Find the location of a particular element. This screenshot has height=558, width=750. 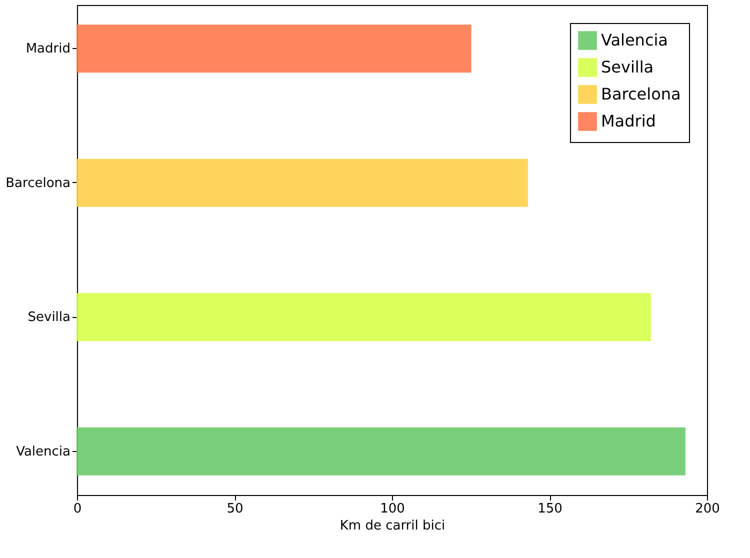

legend-label: Sevilla is located at coordinates (627, 67).